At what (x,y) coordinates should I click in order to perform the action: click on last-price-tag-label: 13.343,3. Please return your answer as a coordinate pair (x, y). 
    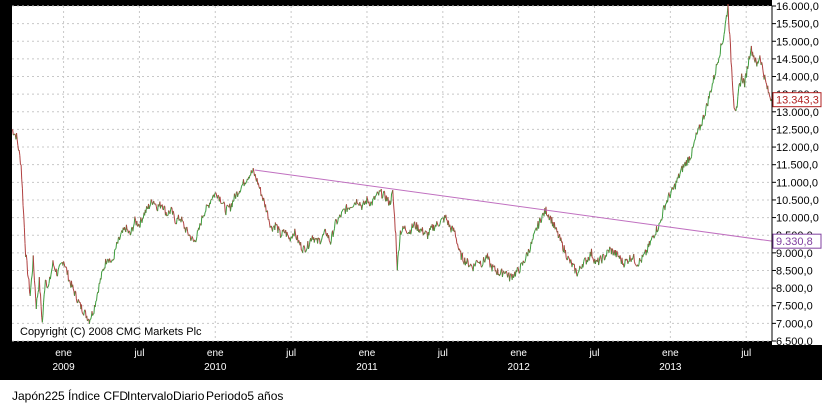
    Looking at the image, I should click on (797, 101).